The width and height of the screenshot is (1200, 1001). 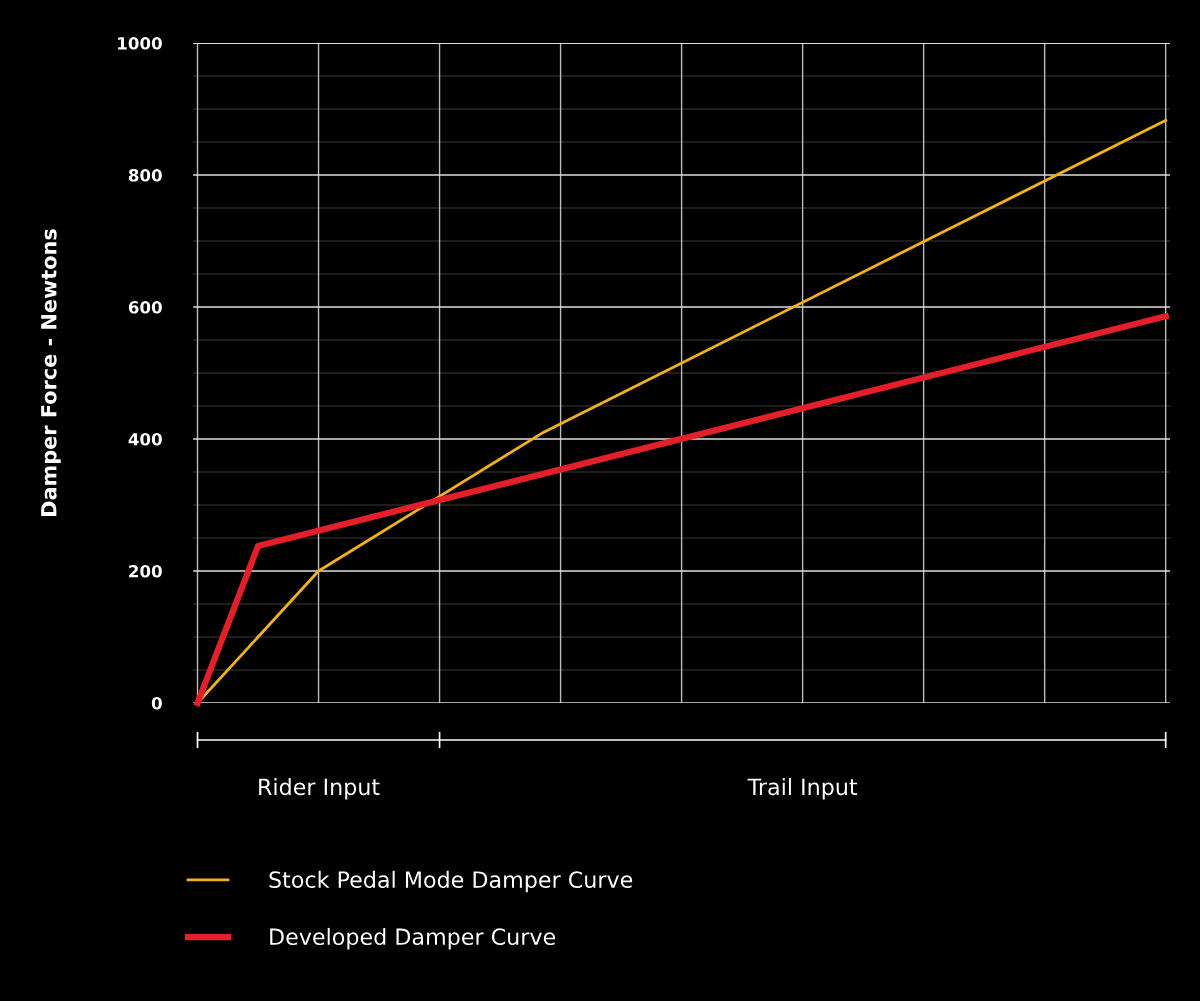 I want to click on y-tick-label: 0, so click(x=156, y=703).